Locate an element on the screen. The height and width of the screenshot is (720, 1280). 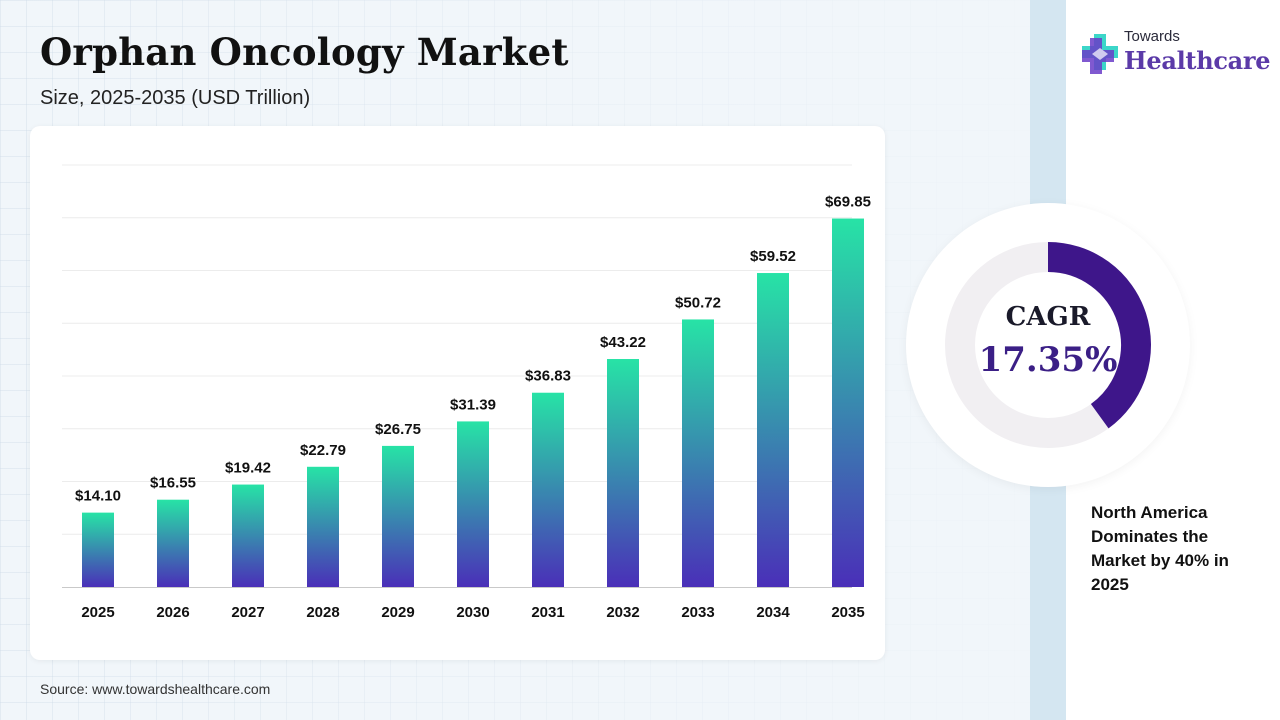
logo-text-big: Healthcare is located at coordinates (1197, 60).